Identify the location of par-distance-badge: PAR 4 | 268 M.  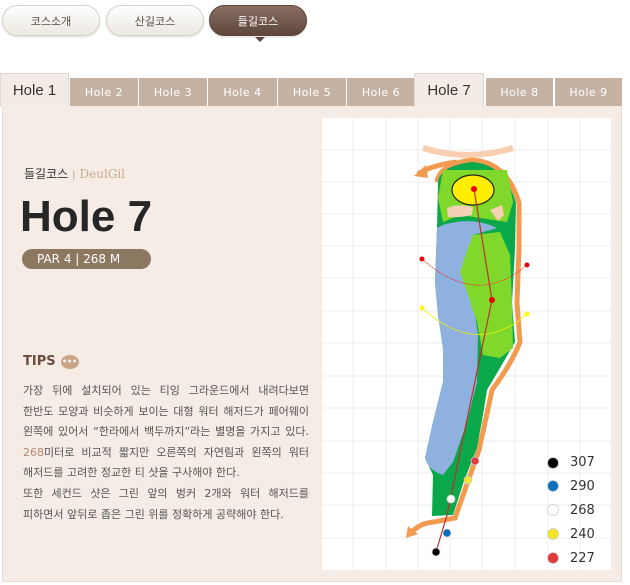
(86, 259).